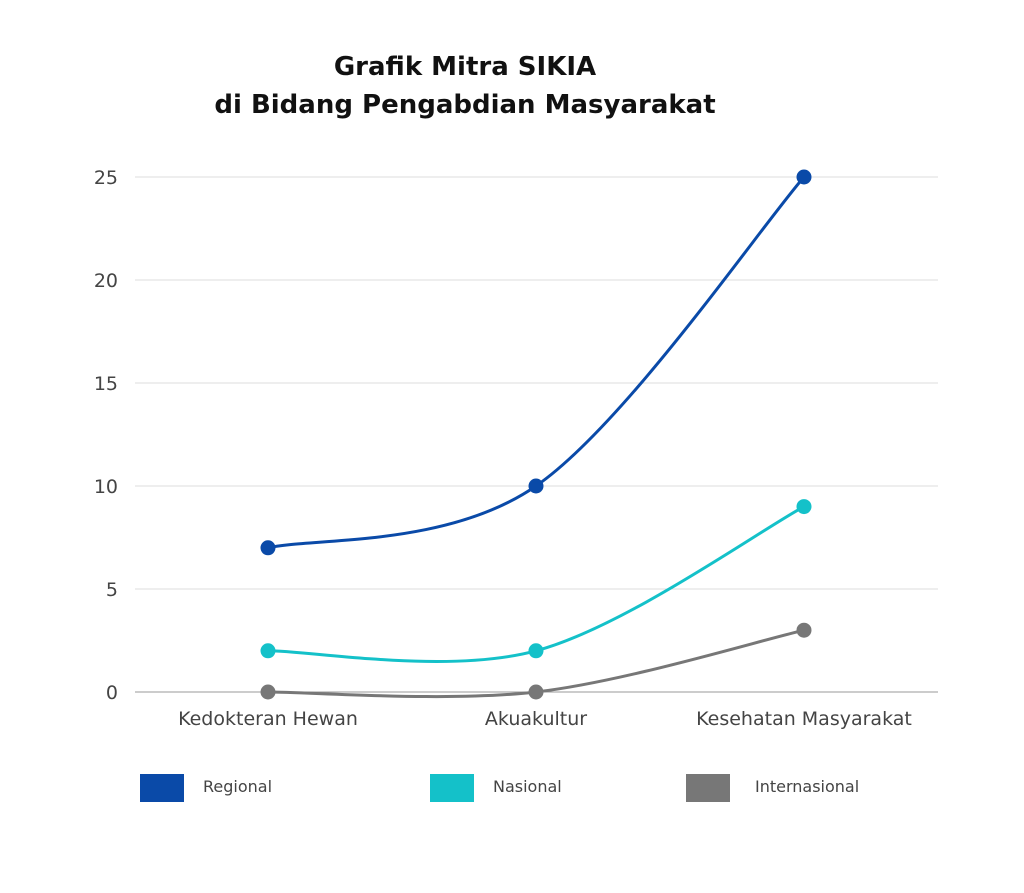  Describe the element at coordinates (106, 178) in the screenshot. I see `y-tick-label: 25` at that location.